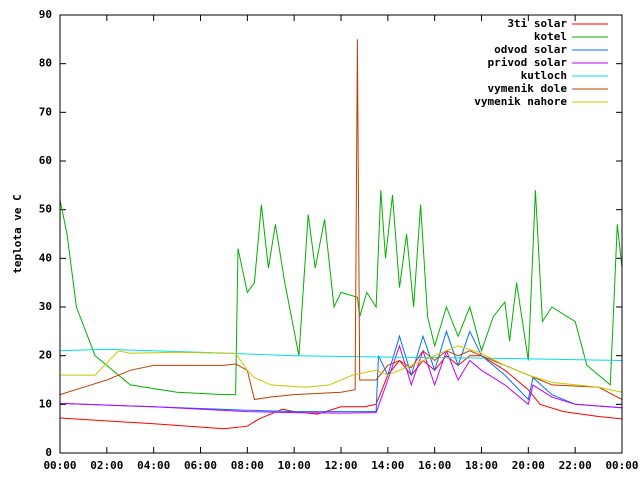 This screenshot has height=480, width=640. I want to click on legend-label: kotel, so click(550, 36).